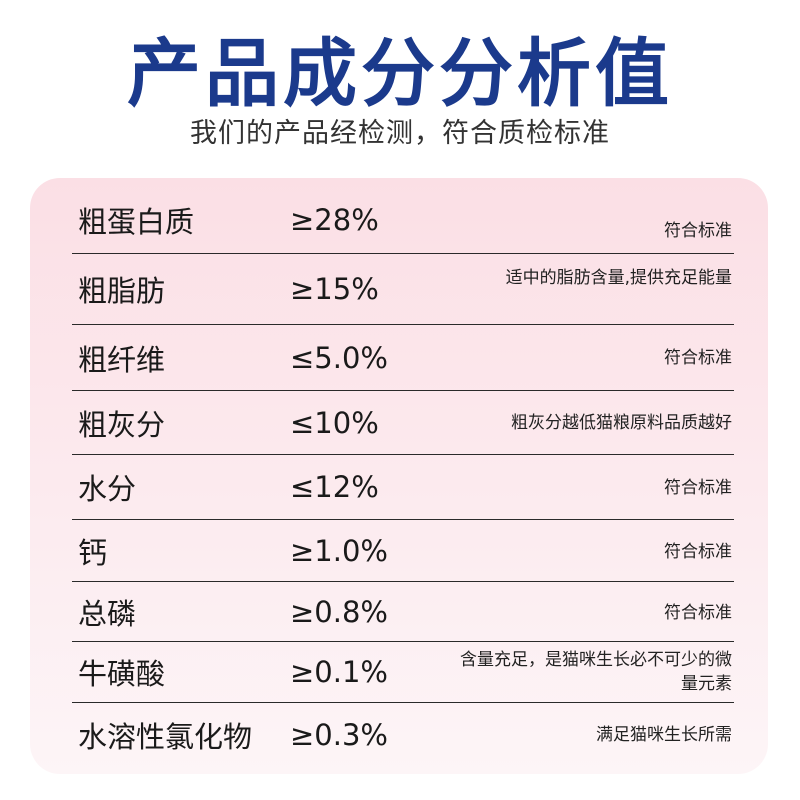 This screenshot has height=800, width=800. I want to click on row-name: 粗灰分, so click(122, 424).